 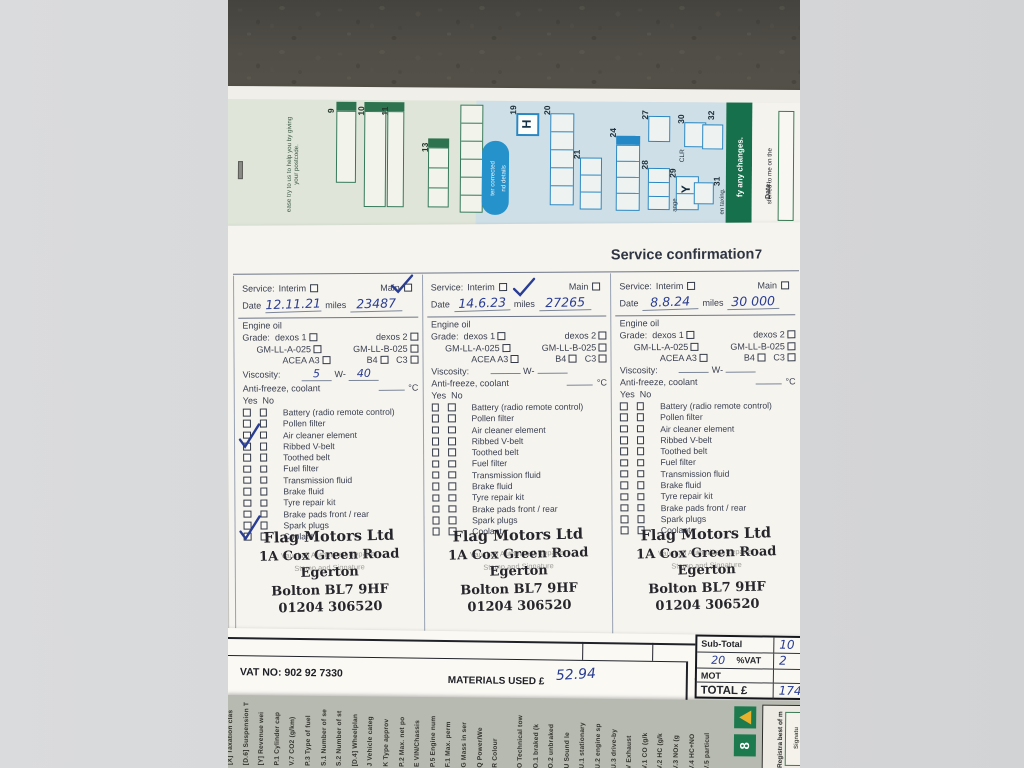 I want to click on y-value: Y, so click(x=685, y=189).